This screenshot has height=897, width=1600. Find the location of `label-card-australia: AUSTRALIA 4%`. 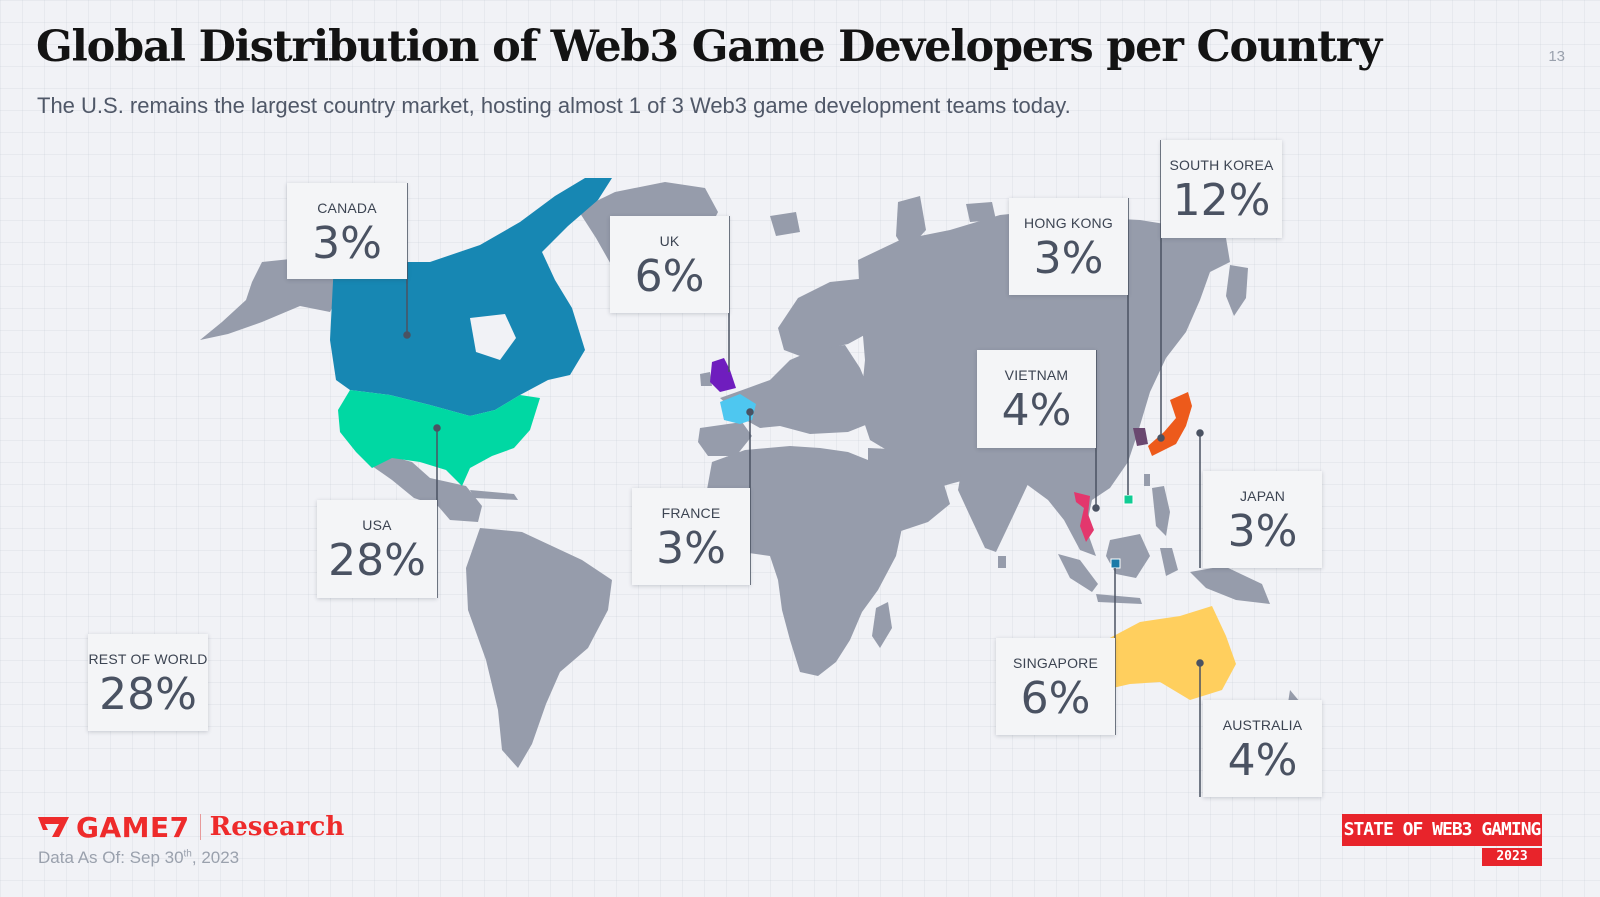

label-card-australia: AUSTRALIA 4% is located at coordinates (1262, 748).